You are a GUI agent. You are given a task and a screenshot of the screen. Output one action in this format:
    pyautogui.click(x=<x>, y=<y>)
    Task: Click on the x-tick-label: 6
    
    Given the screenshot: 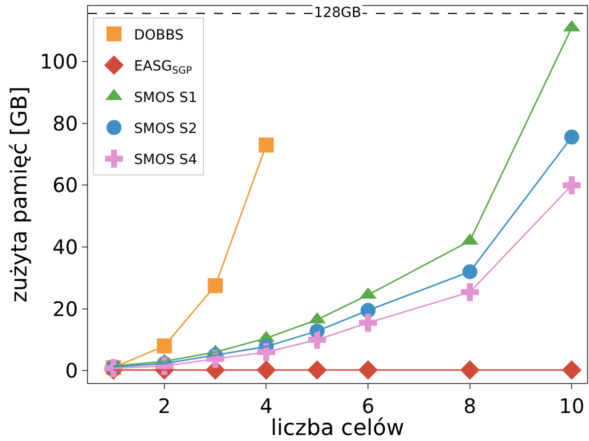 What is the action you would take?
    pyautogui.click(x=368, y=406)
    